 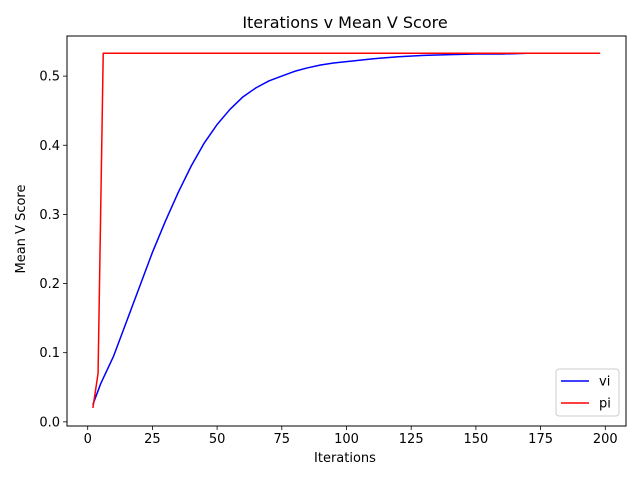 I want to click on x-tick-label: 50, so click(x=217, y=439).